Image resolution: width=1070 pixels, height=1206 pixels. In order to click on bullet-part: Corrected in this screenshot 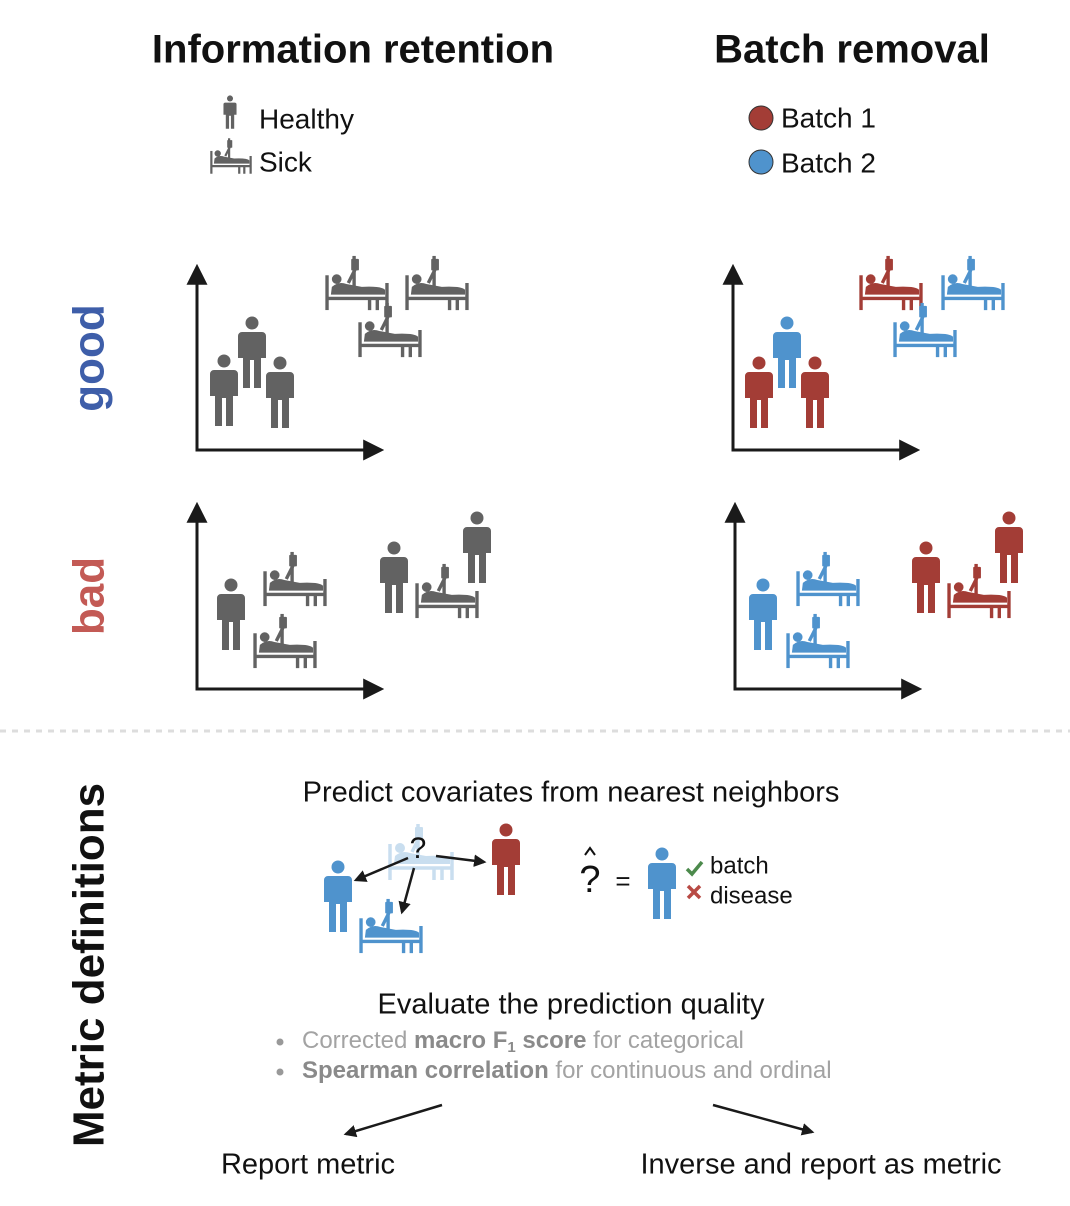, I will do `click(358, 1040)`.